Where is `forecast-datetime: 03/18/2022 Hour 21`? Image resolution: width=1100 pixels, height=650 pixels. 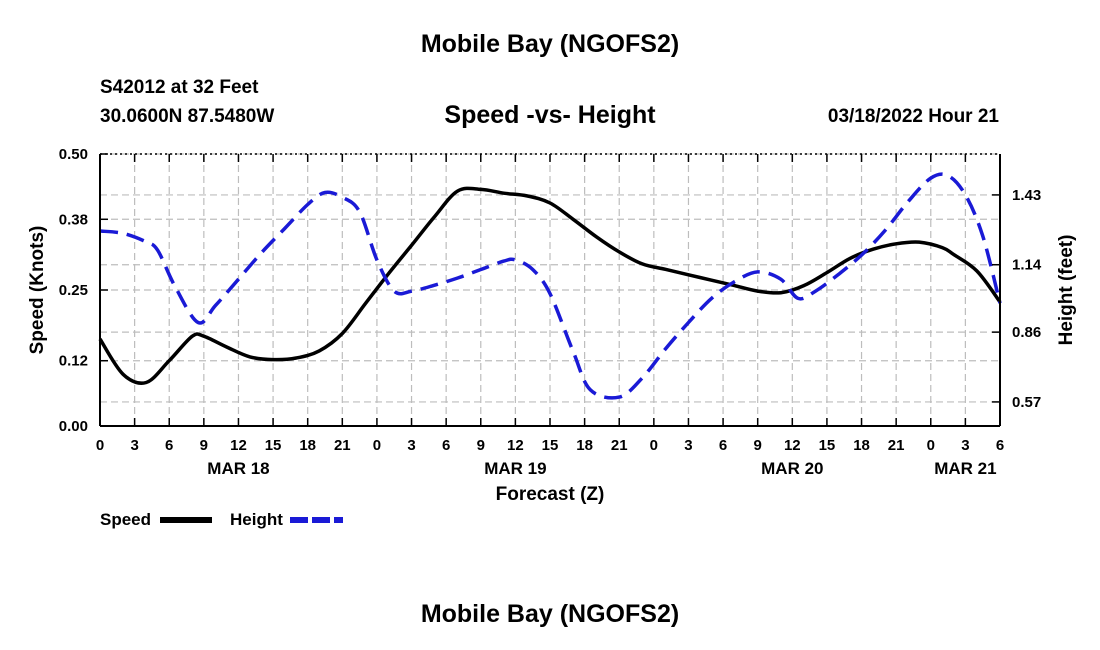
forecast-datetime: 03/18/2022 Hour 21 is located at coordinates (913, 116).